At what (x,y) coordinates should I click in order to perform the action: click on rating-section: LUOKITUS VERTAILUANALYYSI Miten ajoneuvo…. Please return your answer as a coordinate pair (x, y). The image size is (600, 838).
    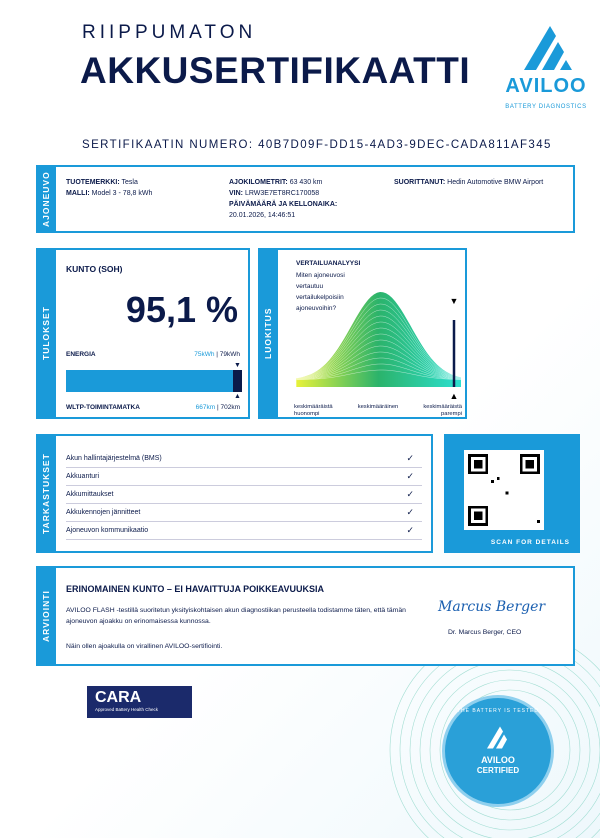
    Looking at the image, I should click on (362, 333).